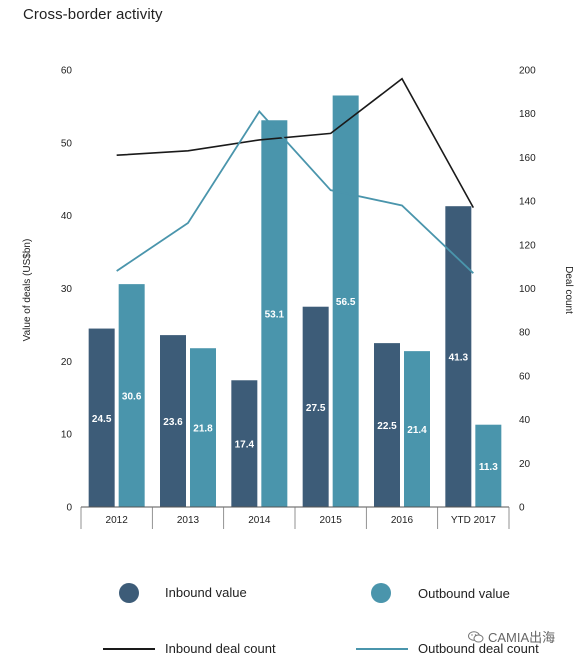 This screenshot has height=664, width=586. What do you see at coordinates (402, 520) in the screenshot?
I see `x-tick-label: 2016` at bounding box center [402, 520].